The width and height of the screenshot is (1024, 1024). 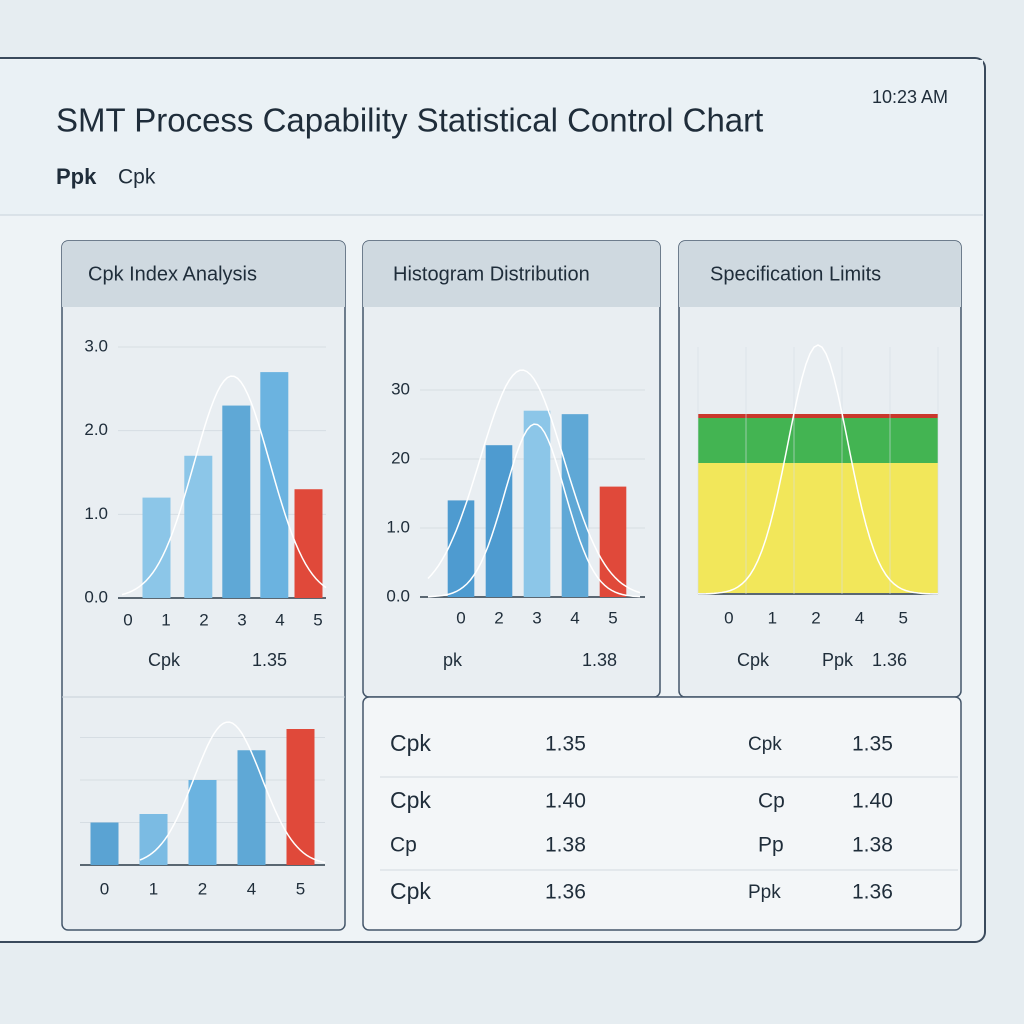 What do you see at coordinates (599, 660) in the screenshot?
I see `annotation: 1.38` at bounding box center [599, 660].